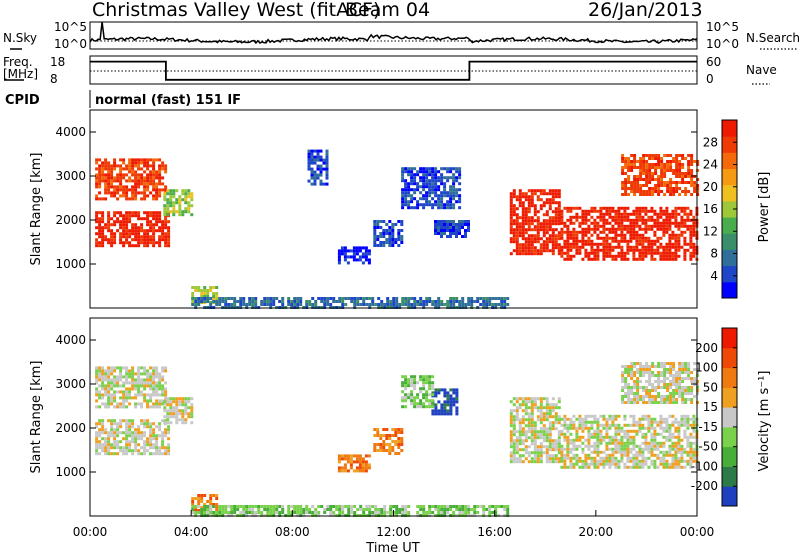 The image size is (800, 554). I want to click on x-tick-label: 16:00, so click(494, 532).